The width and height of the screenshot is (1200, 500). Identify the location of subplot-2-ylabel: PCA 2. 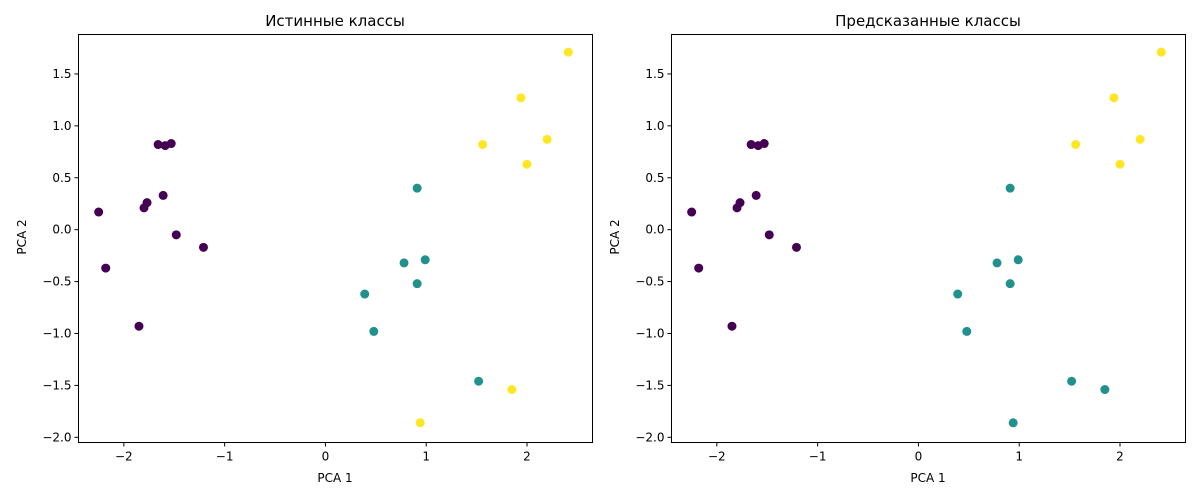
(615, 236).